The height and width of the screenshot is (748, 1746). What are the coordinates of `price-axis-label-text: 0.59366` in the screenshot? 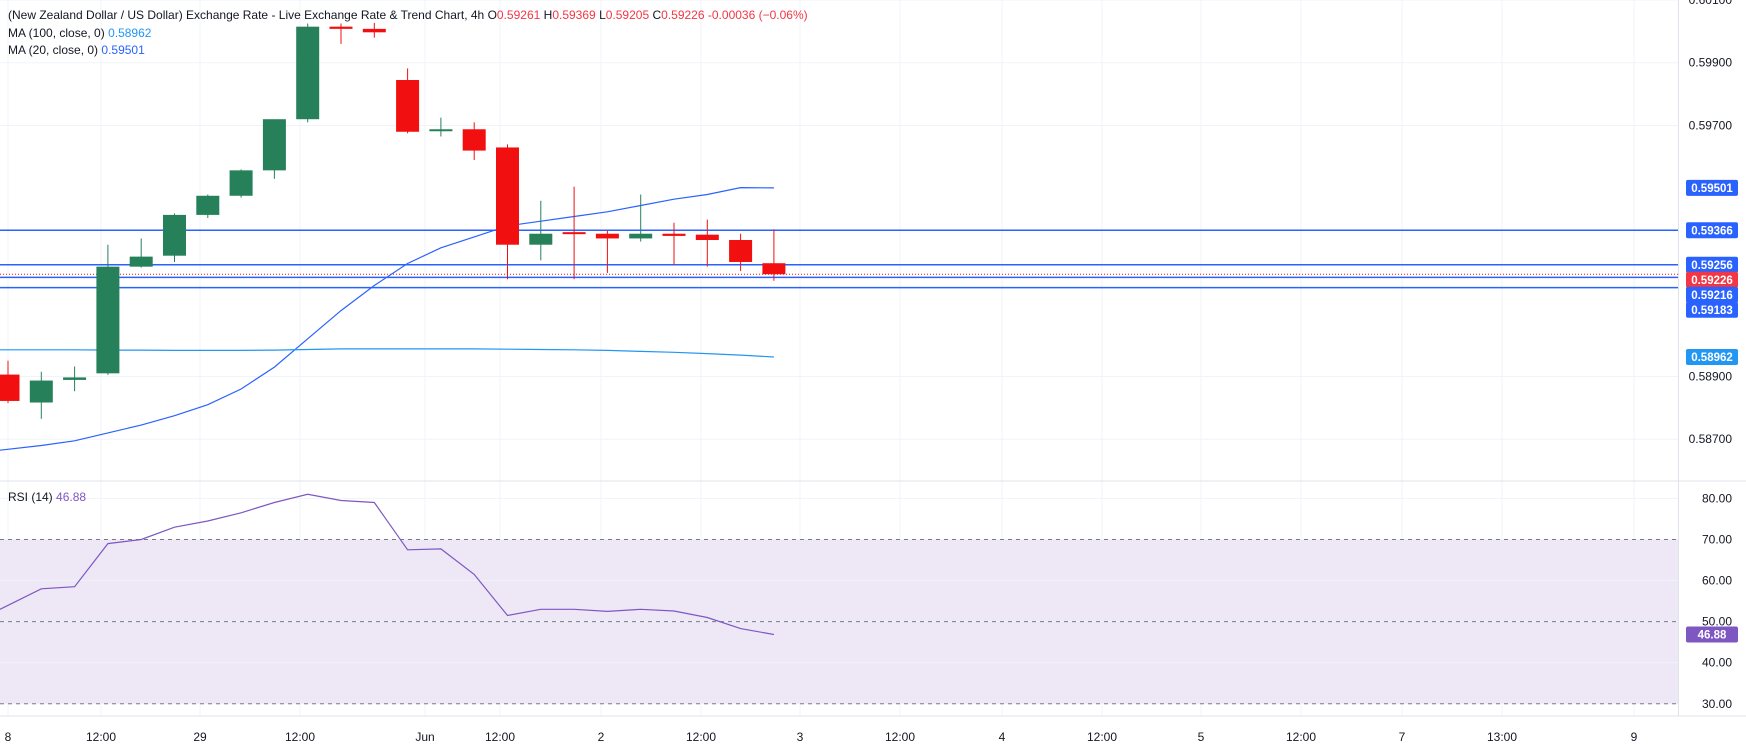 It's located at (1712, 231).